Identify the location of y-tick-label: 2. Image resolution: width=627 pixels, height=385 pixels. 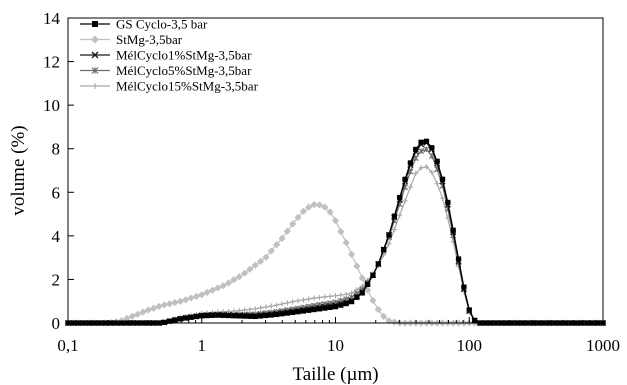
(56, 279).